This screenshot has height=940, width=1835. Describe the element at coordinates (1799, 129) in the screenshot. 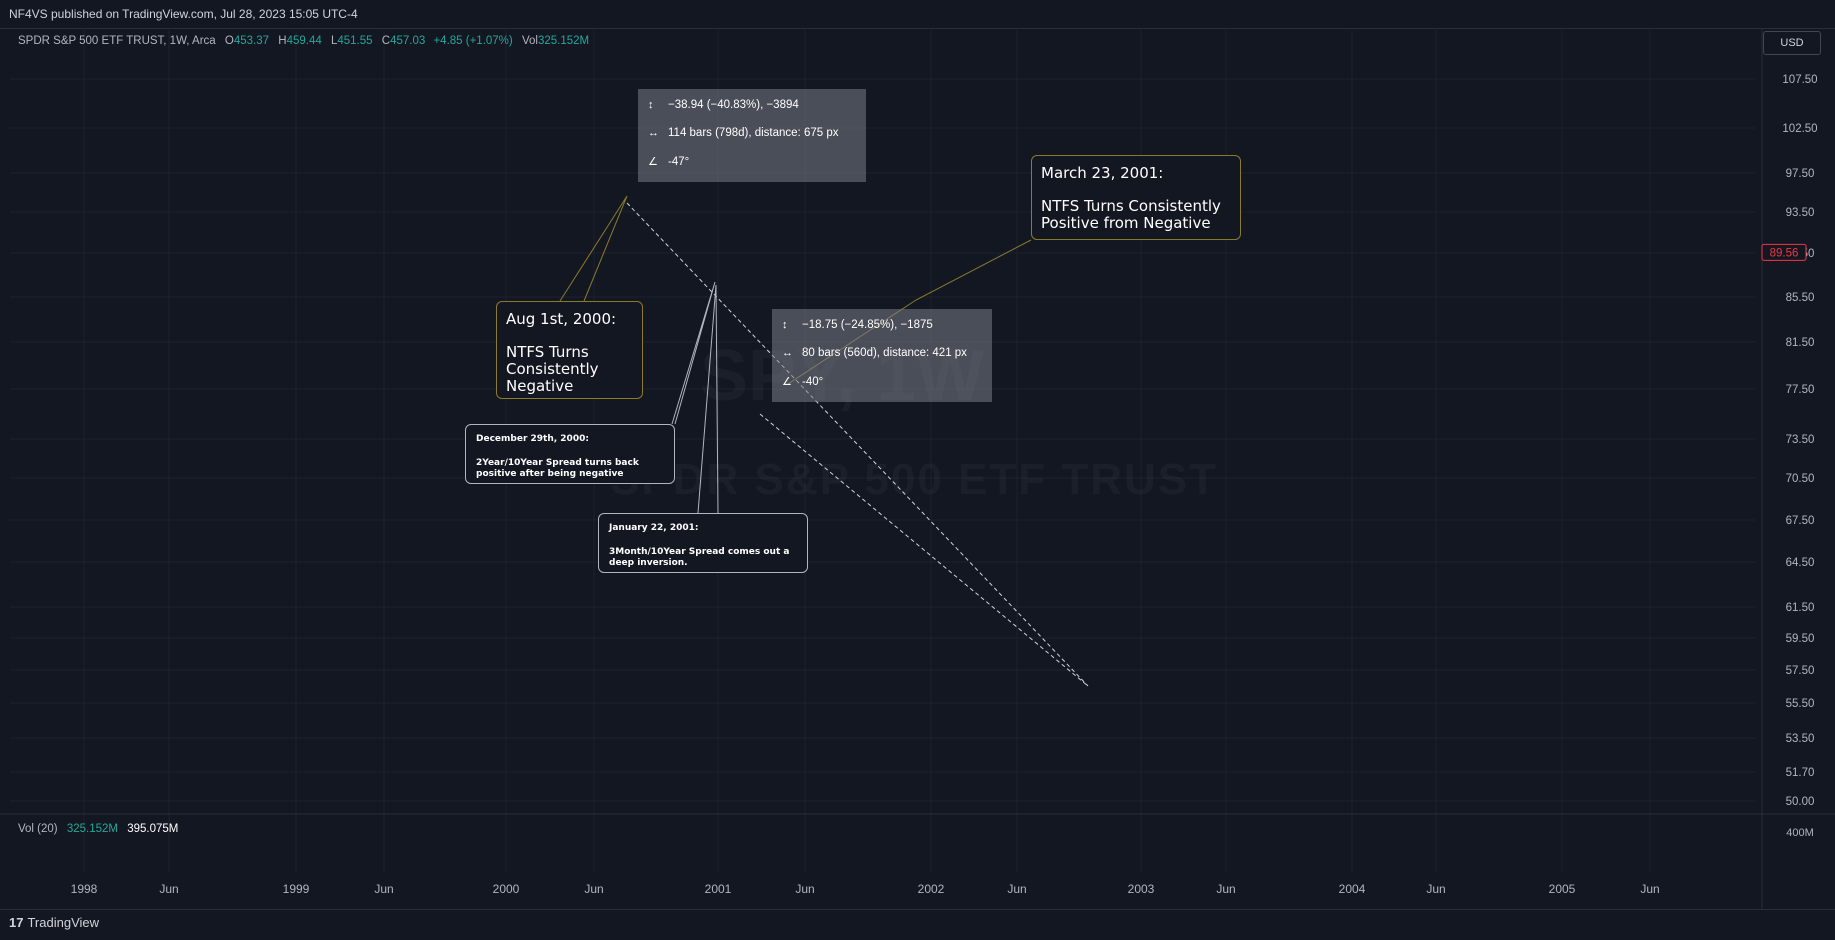

I see `price-tick-label: 102.50` at that location.